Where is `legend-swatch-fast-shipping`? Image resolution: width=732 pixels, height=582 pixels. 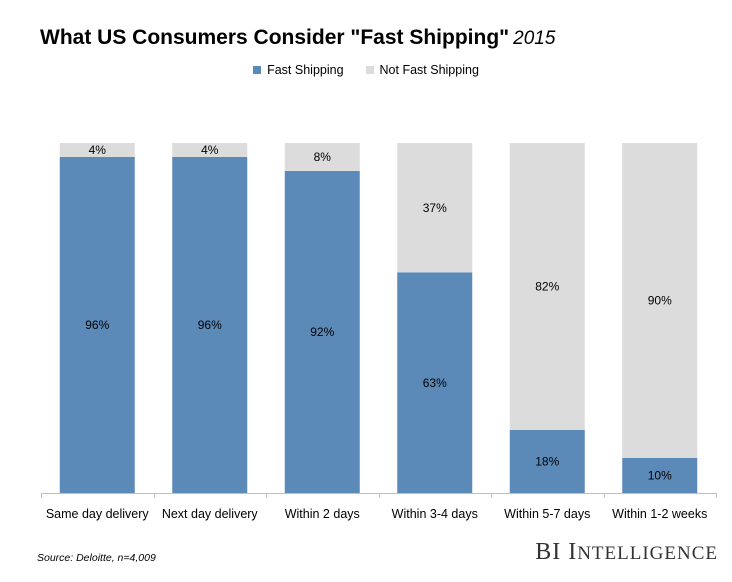 legend-swatch-fast-shipping is located at coordinates (257, 70).